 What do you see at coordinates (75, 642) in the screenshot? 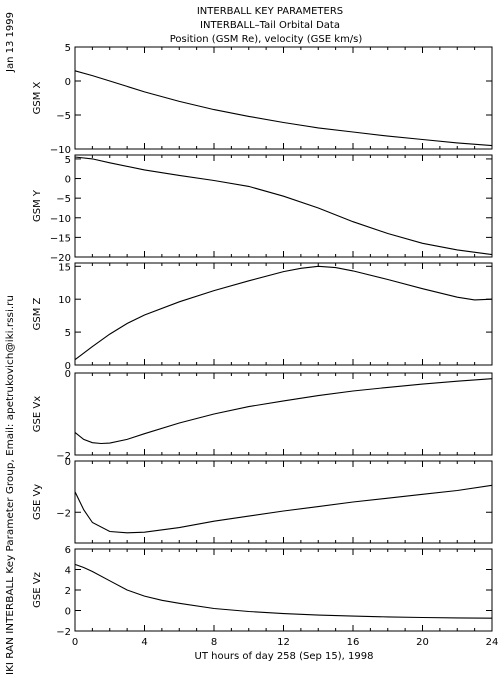
I see `x-tick-label: 0` at bounding box center [75, 642].